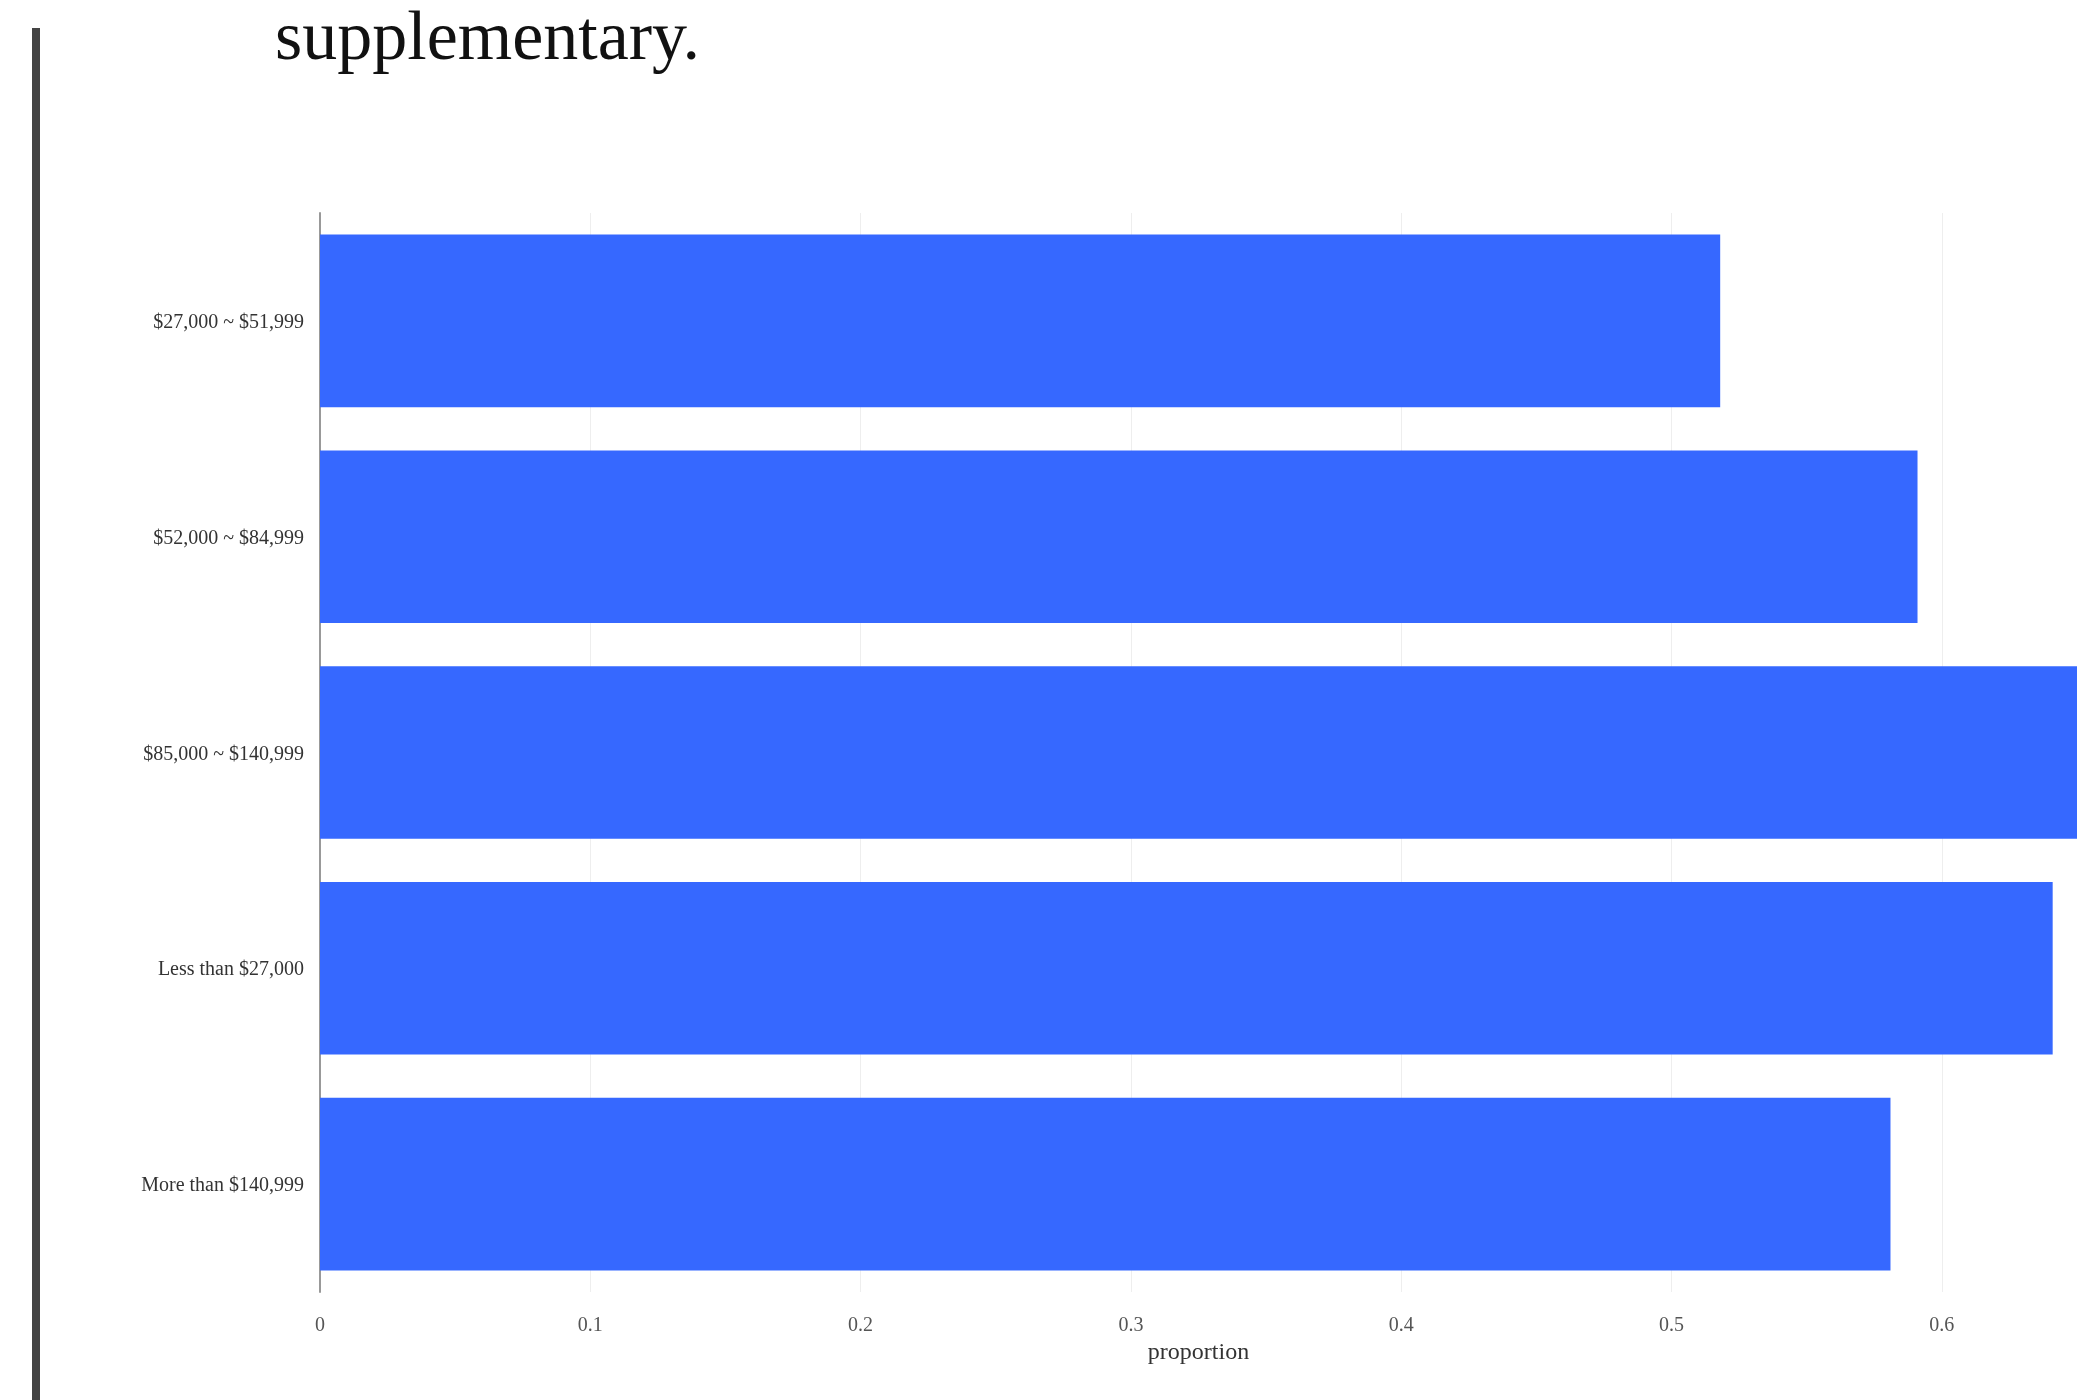 The width and height of the screenshot is (2088, 1400). What do you see at coordinates (223, 752) in the screenshot?
I see `y-tick-label: $85,000 ~ $140,999` at bounding box center [223, 752].